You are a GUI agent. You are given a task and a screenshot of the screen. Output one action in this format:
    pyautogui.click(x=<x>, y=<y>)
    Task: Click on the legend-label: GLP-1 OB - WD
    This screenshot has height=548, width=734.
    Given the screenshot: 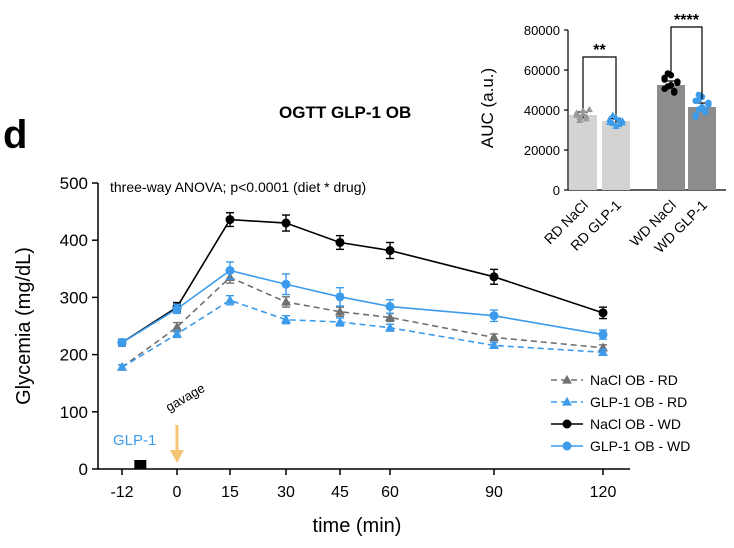 What is the action you would take?
    pyautogui.click(x=640, y=446)
    